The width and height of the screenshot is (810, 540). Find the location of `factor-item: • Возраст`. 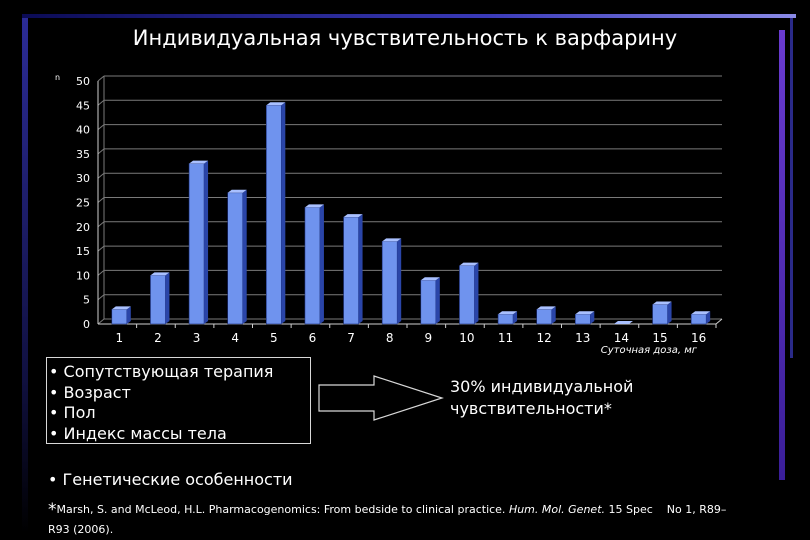

factor-item: • Возраст is located at coordinates (90, 392).